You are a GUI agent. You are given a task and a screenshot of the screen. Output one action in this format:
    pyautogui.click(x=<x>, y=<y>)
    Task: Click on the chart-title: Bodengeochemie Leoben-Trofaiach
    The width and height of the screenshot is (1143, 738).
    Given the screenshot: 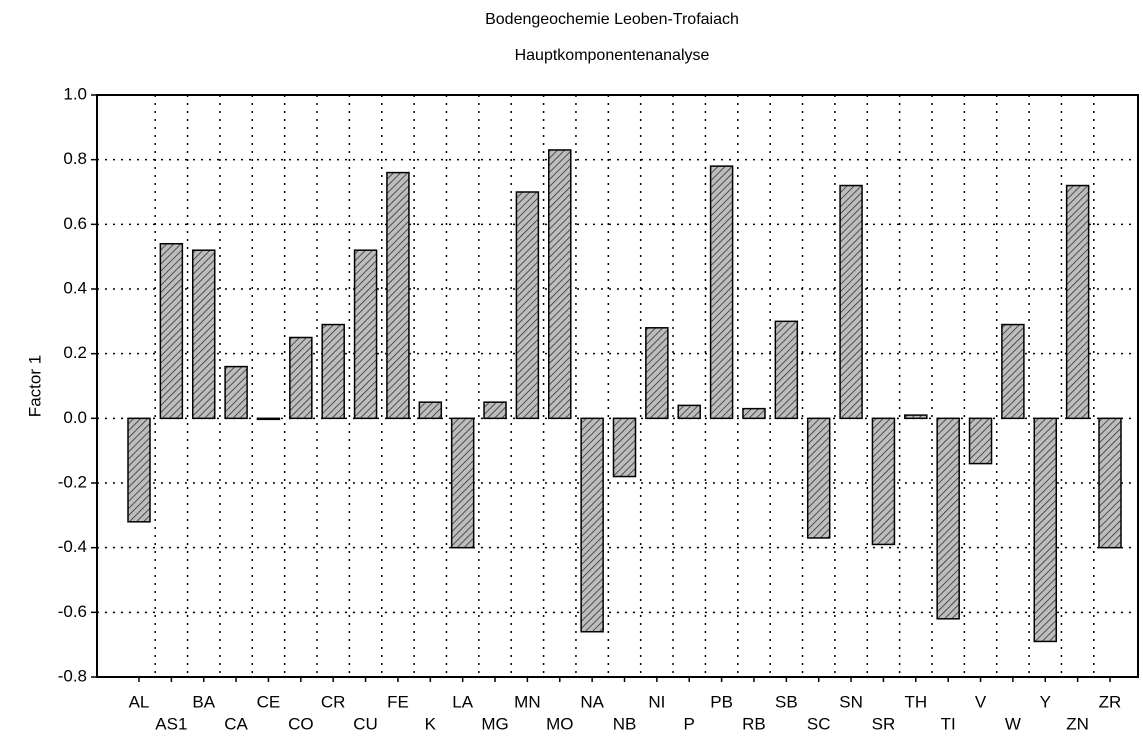 What is the action you would take?
    pyautogui.click(x=612, y=19)
    